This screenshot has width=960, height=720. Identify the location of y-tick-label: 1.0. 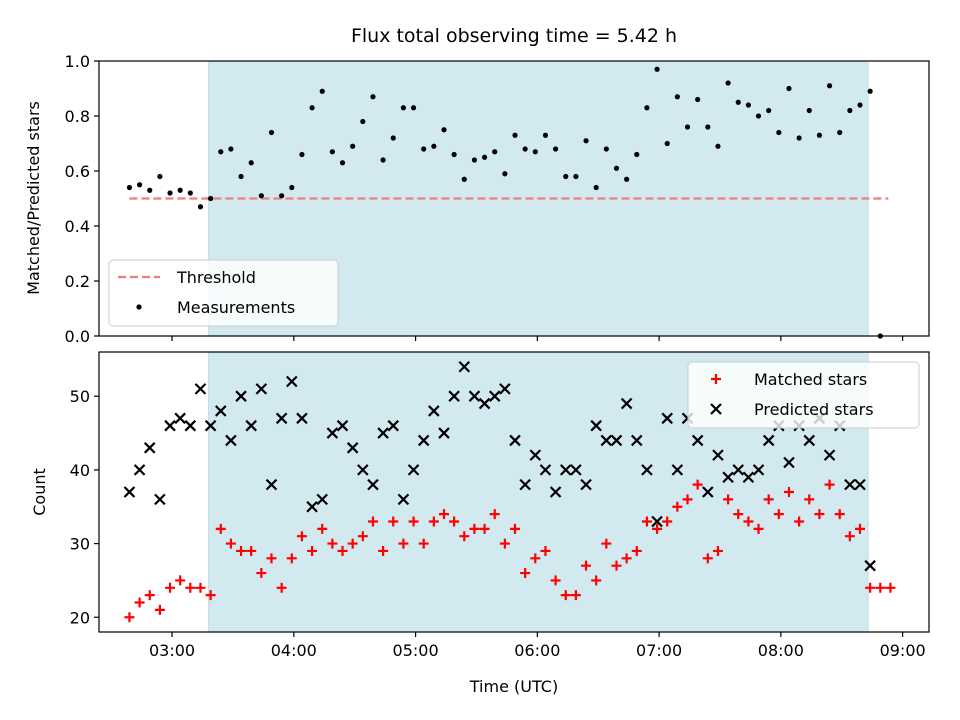
(77, 61).